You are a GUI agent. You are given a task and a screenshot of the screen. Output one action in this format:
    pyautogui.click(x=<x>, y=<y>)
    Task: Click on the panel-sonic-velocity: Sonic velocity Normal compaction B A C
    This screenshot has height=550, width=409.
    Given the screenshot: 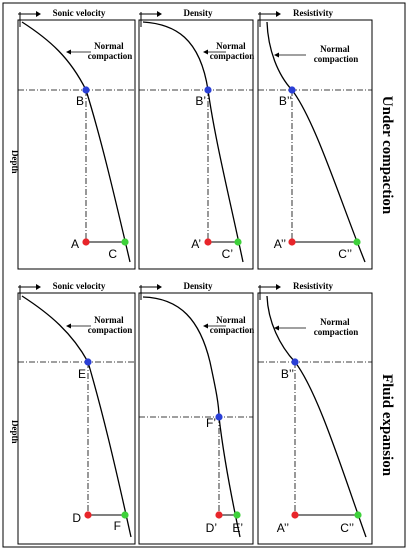 What is the action you would take?
    pyautogui.click(x=76, y=139)
    